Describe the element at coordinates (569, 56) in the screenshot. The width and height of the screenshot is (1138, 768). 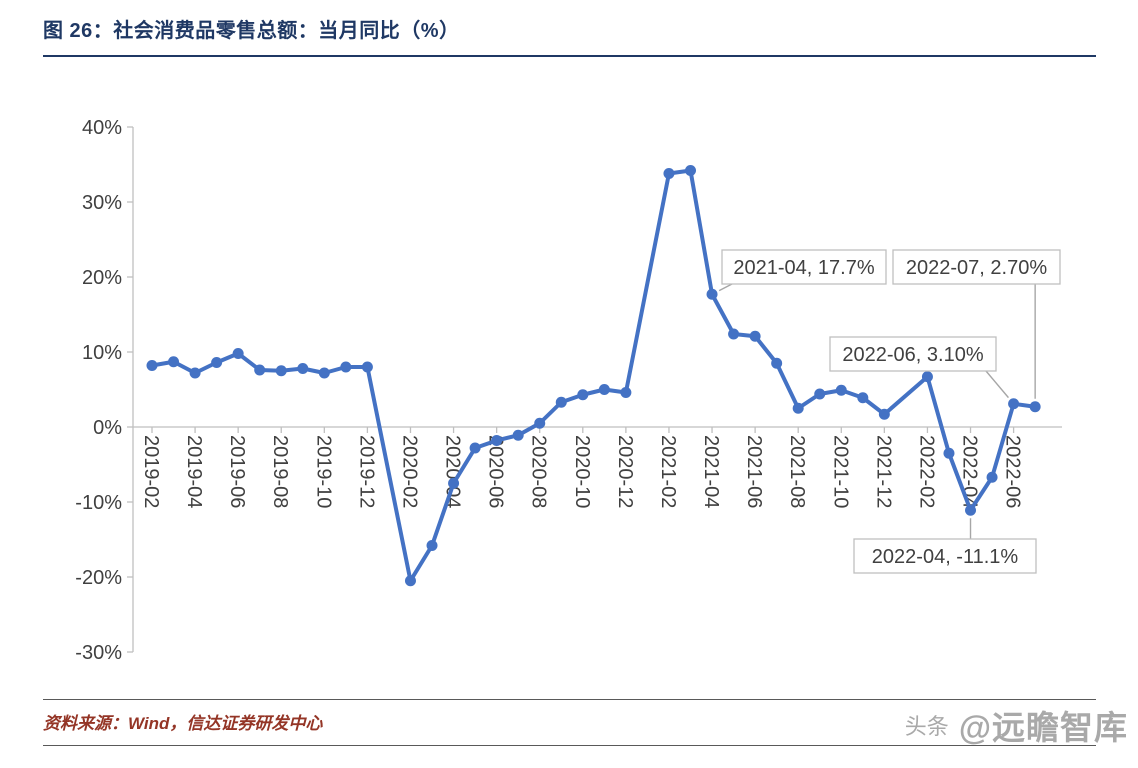
I see `title-divider` at that location.